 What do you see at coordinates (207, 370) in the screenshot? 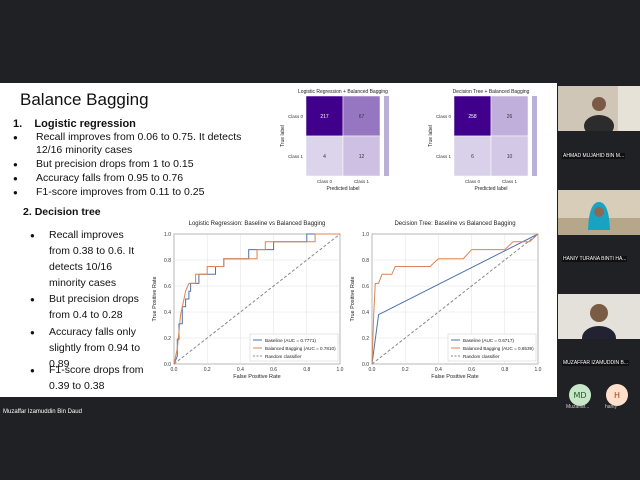
I see `x-tick-label: 0.2` at bounding box center [207, 370].